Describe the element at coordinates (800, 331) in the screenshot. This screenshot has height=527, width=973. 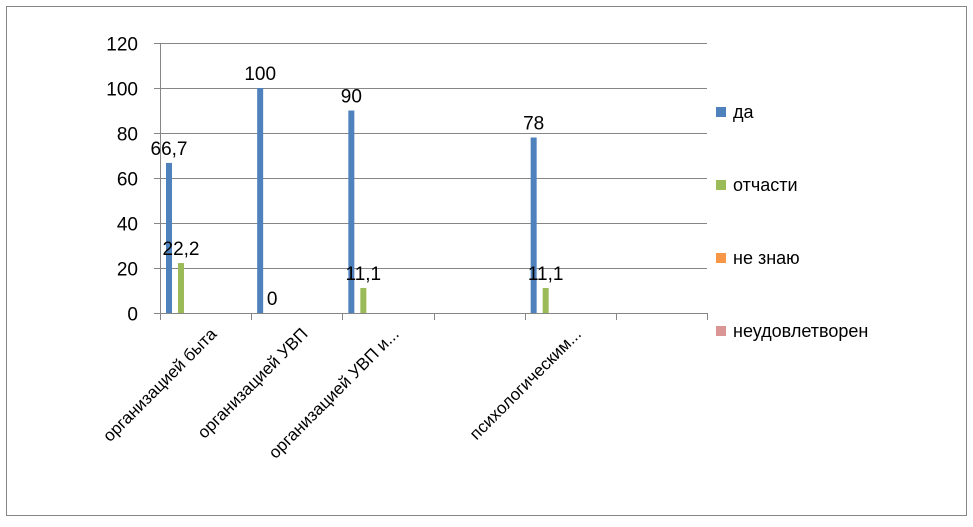
I see `legend-label: неудовлетворен` at that location.